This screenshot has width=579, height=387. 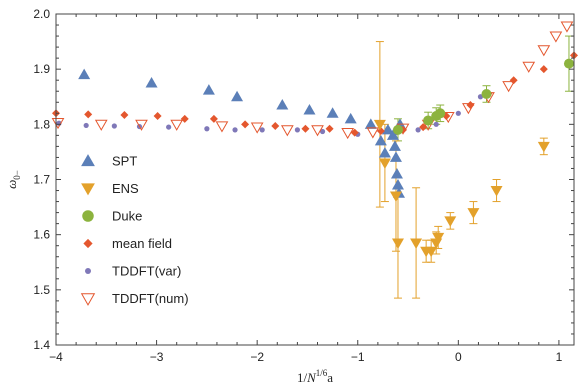 I want to click on x-tick-label: −2, so click(x=257, y=357).